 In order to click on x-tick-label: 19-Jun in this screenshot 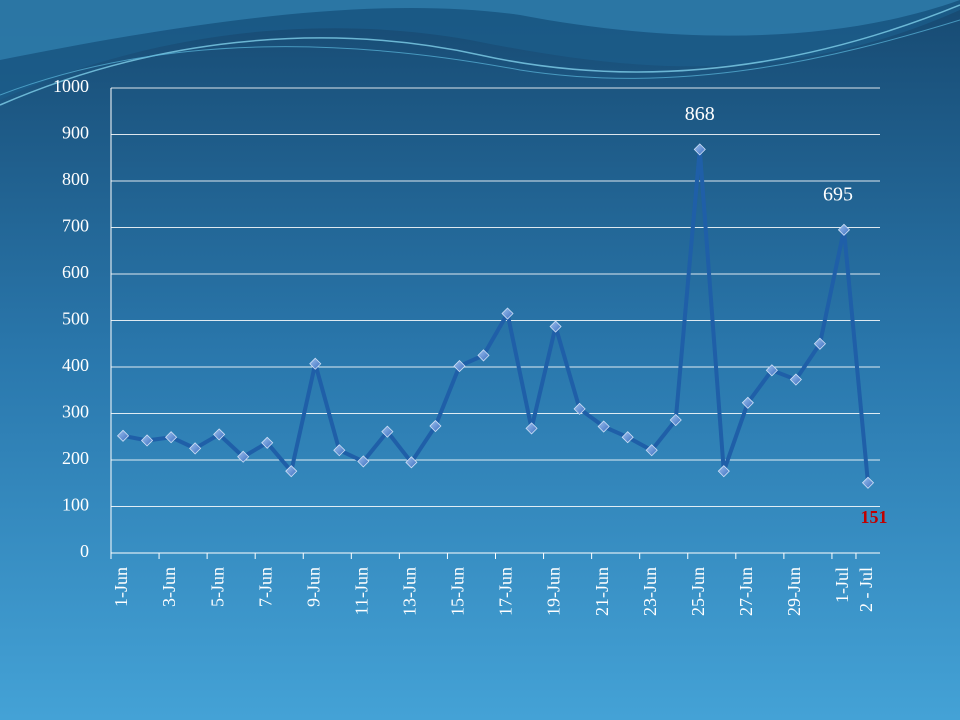, I will do `click(554, 591)`.